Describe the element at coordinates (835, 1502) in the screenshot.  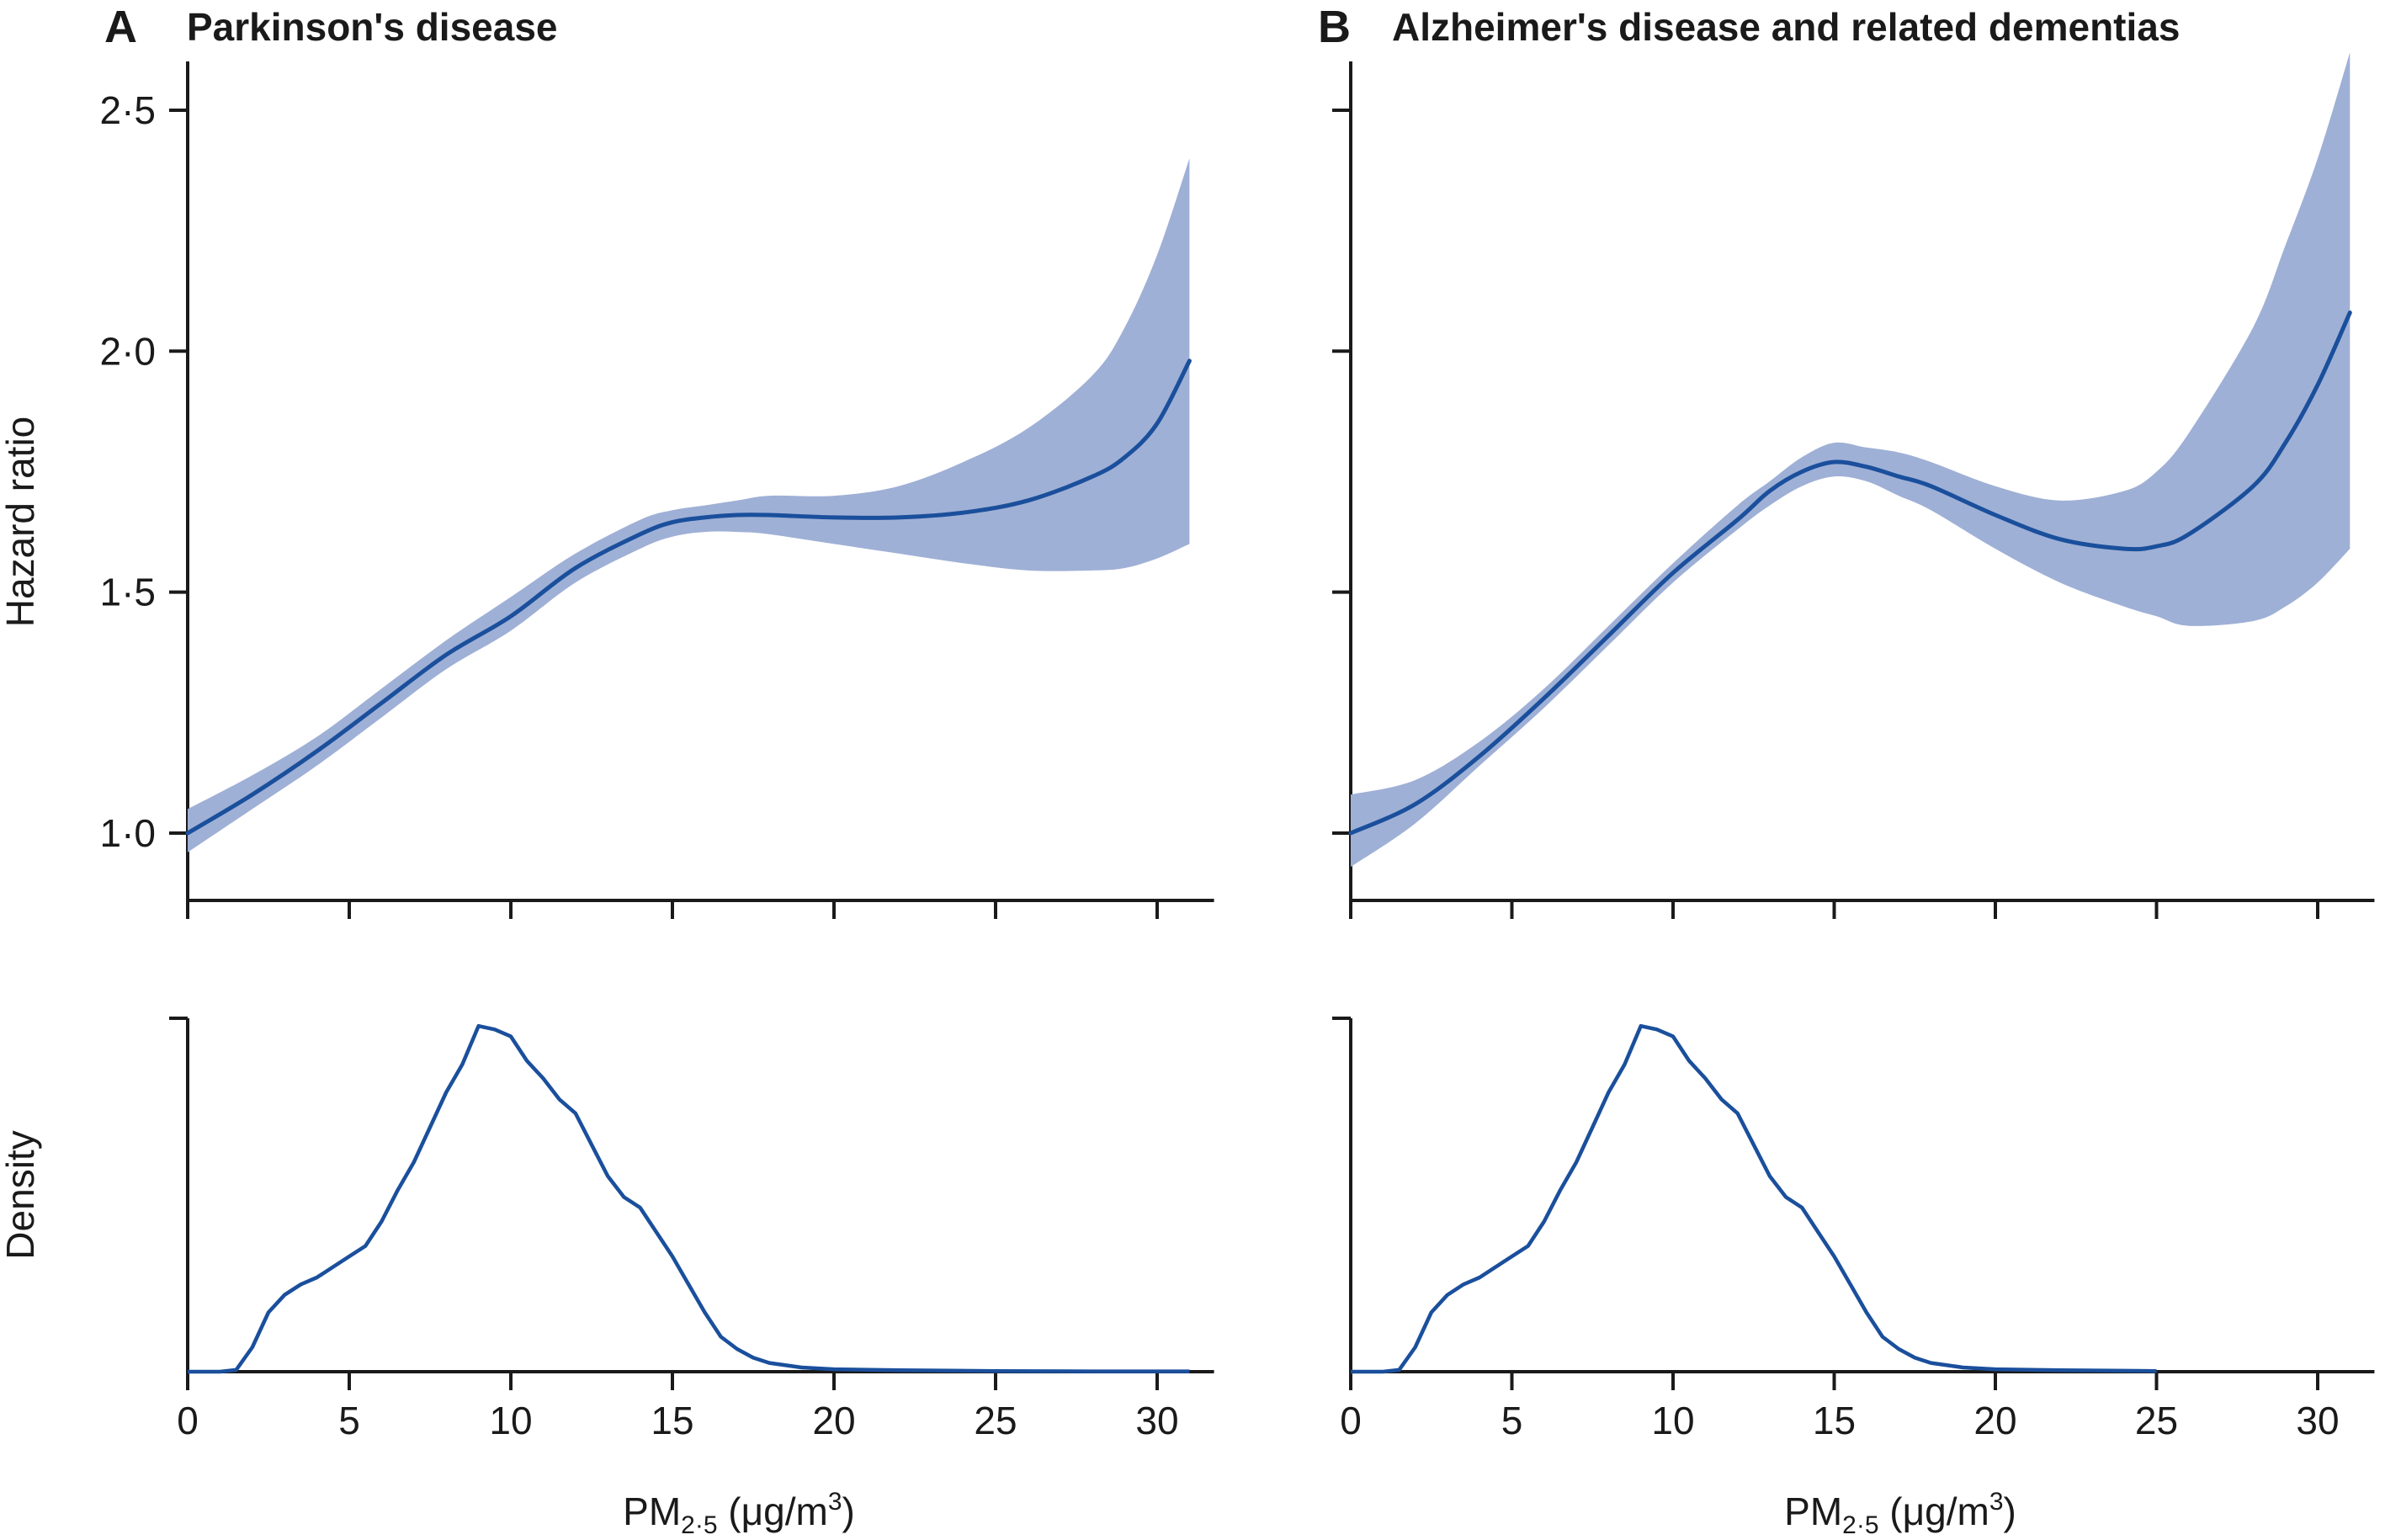
I see `x-axis-label-a-sup: 3` at that location.